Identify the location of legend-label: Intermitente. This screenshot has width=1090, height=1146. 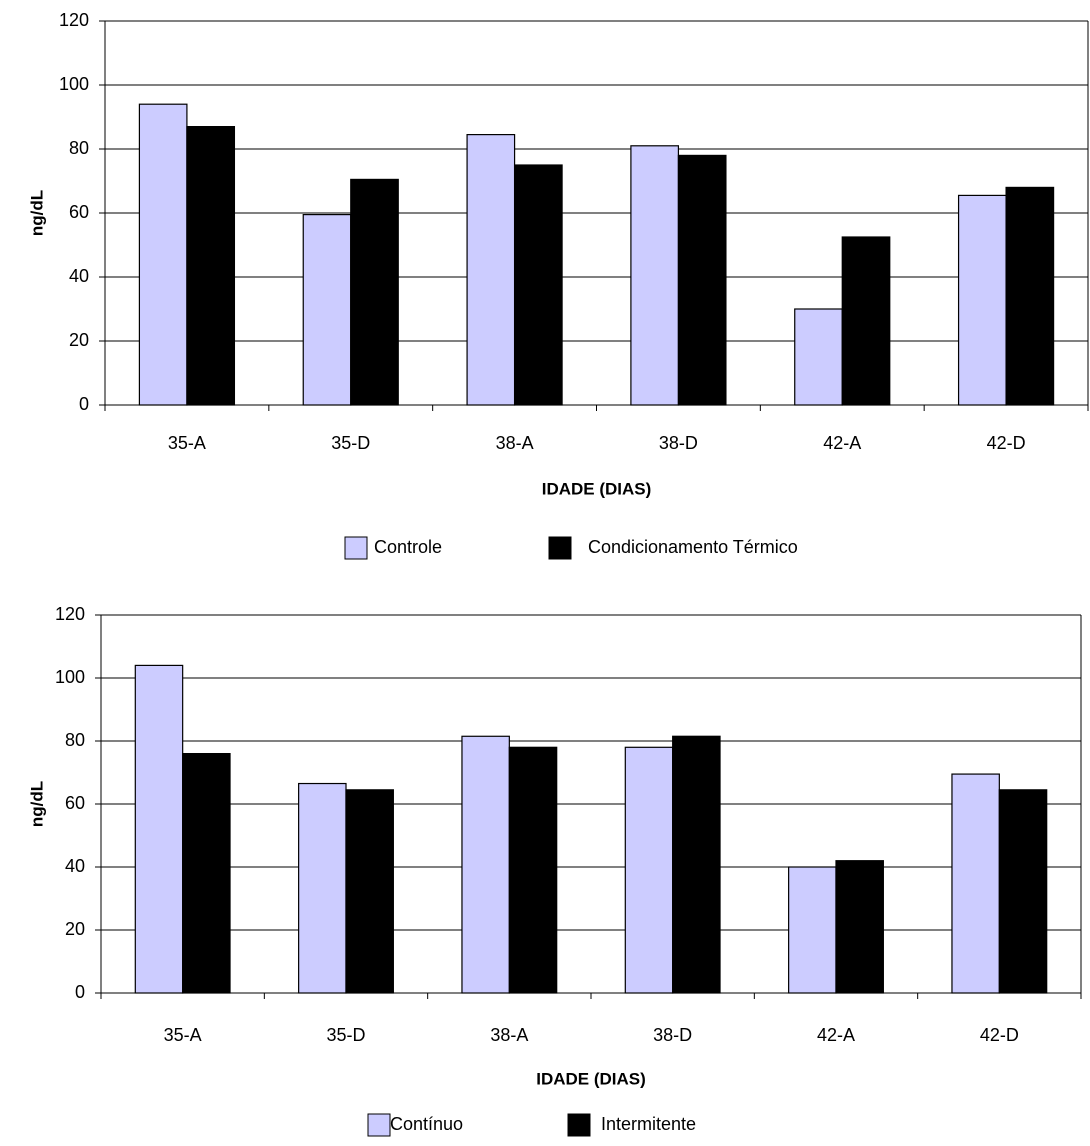
(648, 1124).